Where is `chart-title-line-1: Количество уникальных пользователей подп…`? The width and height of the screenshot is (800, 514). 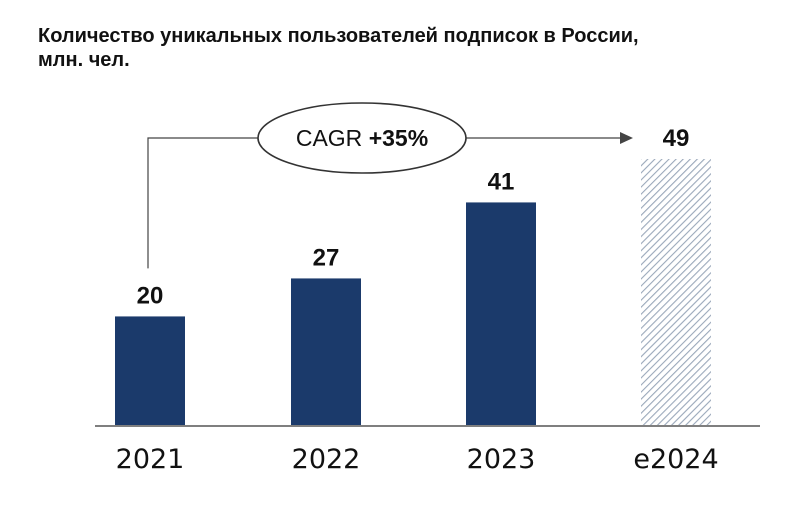 chart-title-line-1: Количество уникальных пользователей подп… is located at coordinates (338, 36).